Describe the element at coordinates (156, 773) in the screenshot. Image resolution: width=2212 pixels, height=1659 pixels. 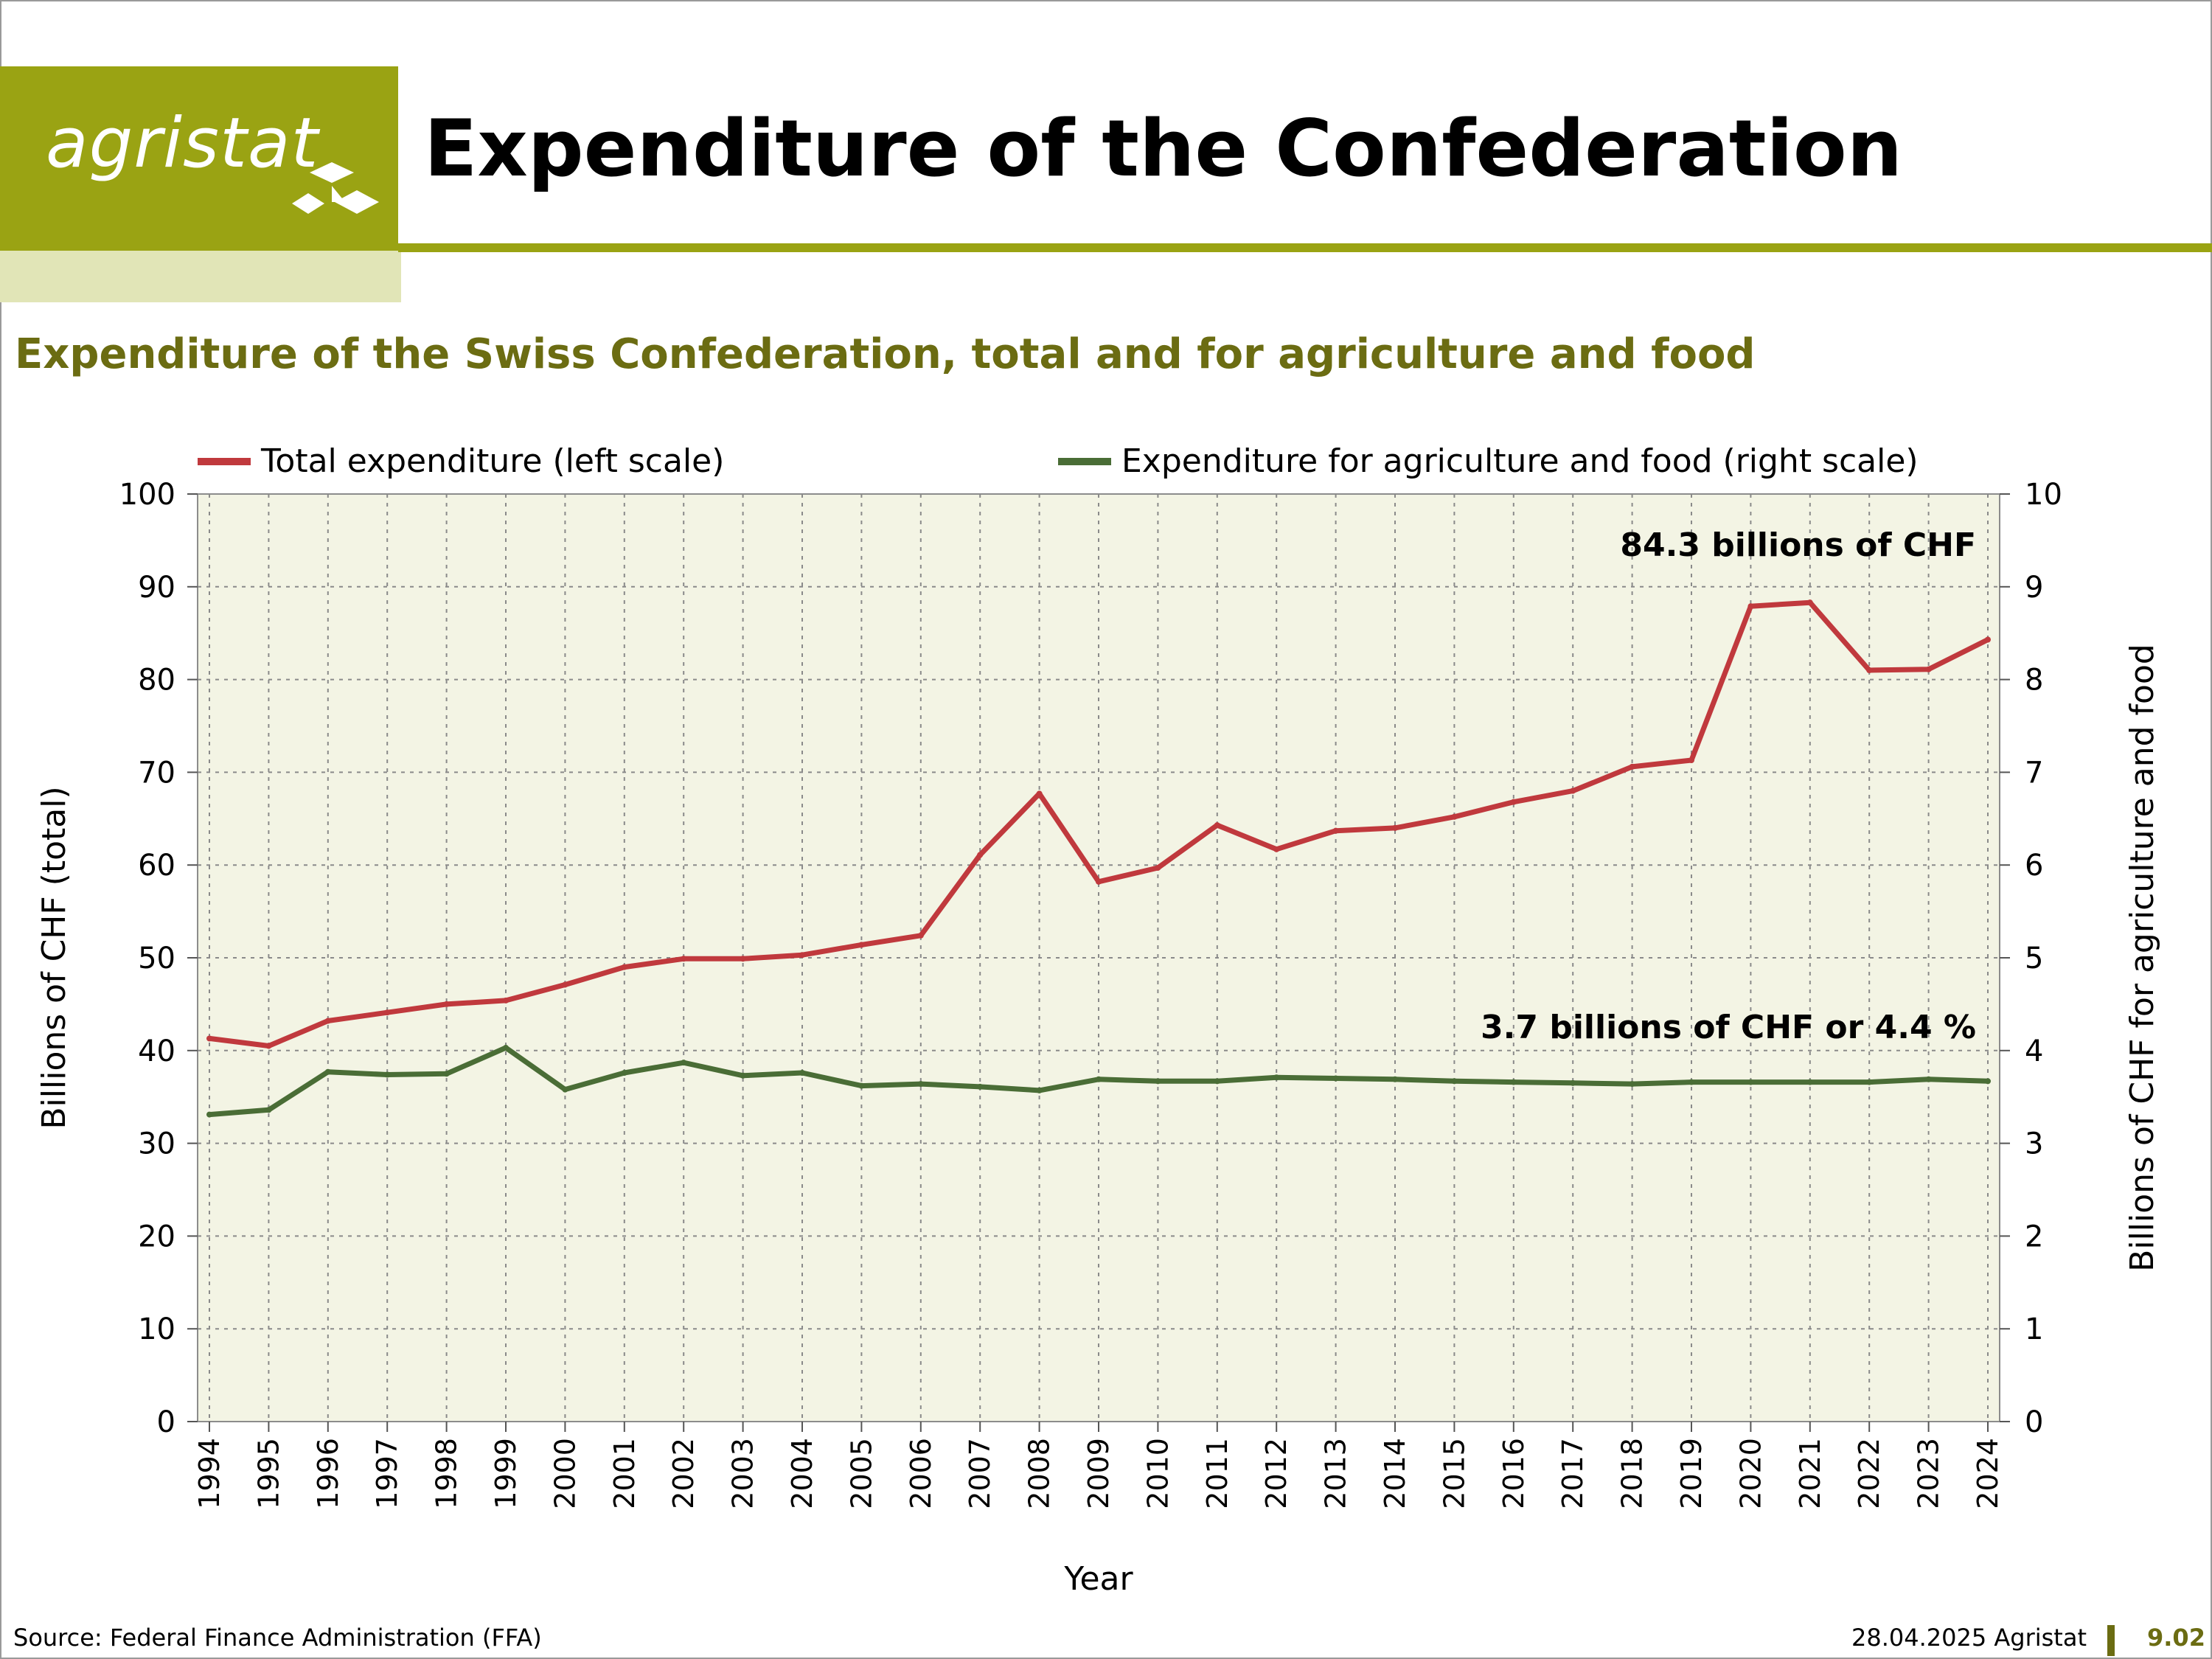
I see `y-left-tick-label: 70` at that location.